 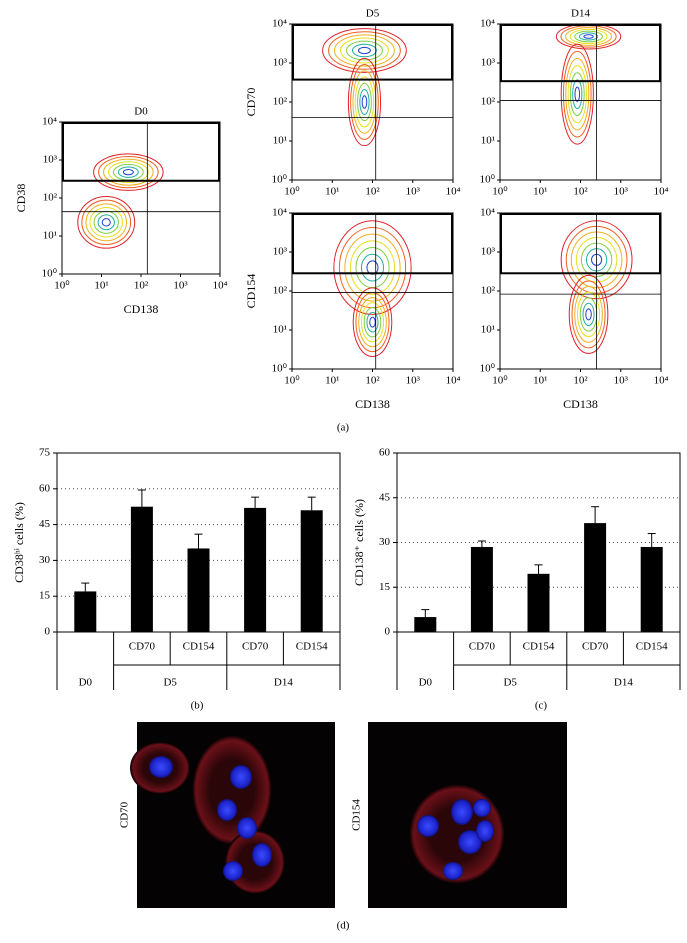 What do you see at coordinates (580, 14) in the screenshot?
I see `chart-title: D14` at bounding box center [580, 14].